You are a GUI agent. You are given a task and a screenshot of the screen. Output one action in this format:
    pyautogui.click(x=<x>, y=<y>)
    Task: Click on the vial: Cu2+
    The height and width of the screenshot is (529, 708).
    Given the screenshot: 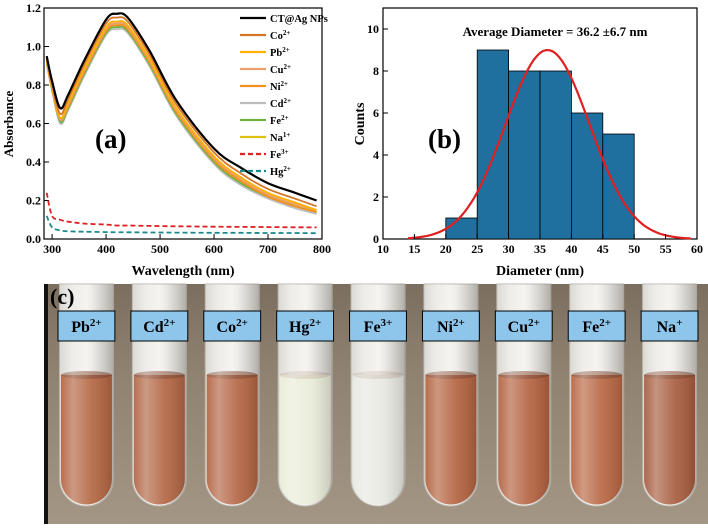 What is the action you would take?
    pyautogui.click(x=523, y=395)
    